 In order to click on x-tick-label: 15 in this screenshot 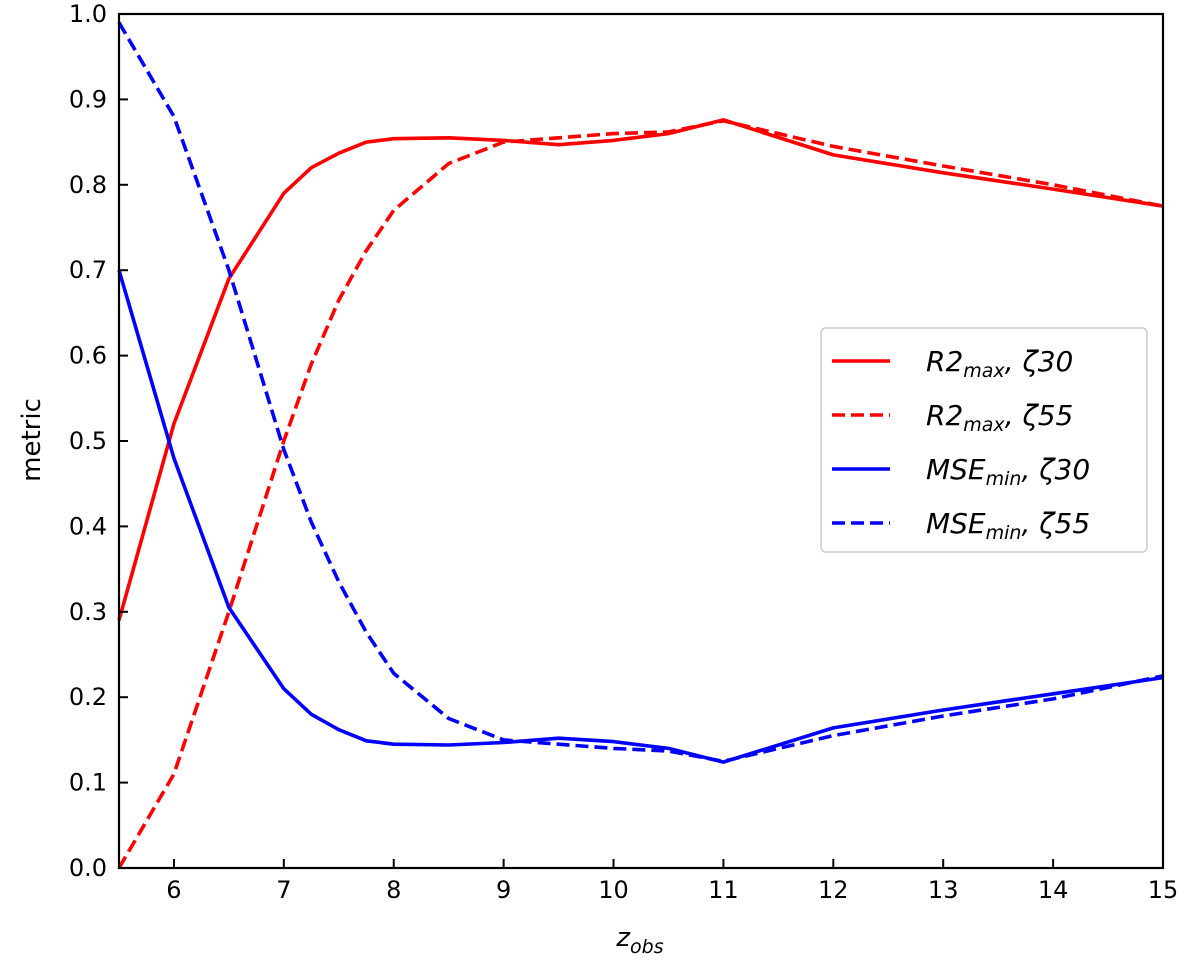, I will do `click(1163, 890)`.